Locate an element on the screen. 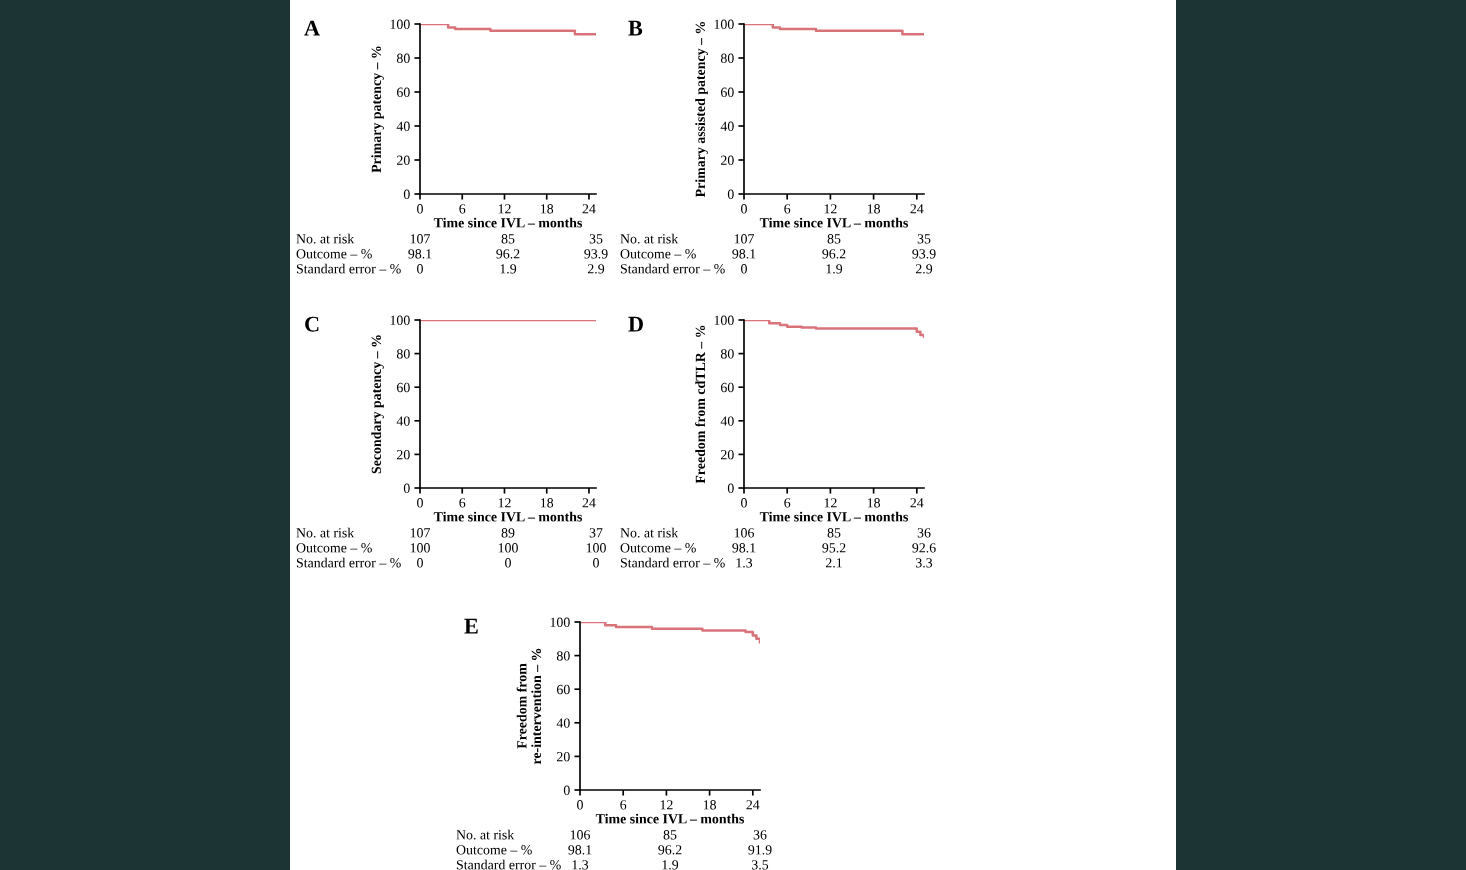  chart-title: B is located at coordinates (635, 28).